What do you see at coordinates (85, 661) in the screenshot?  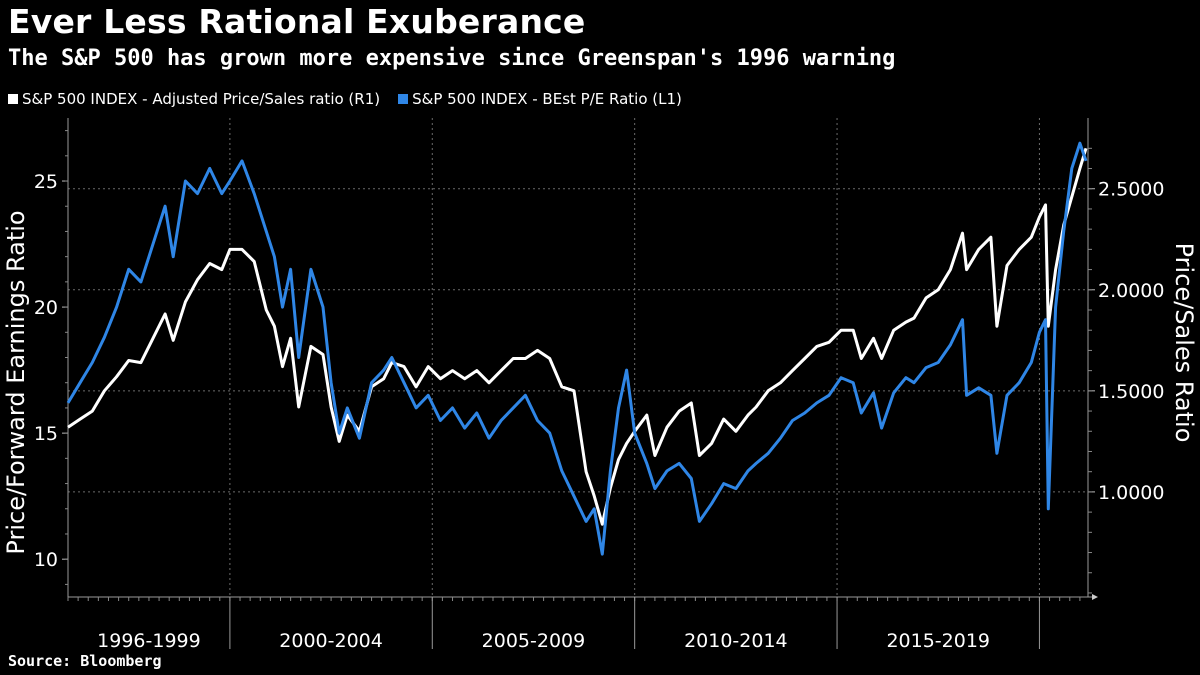 I see `source-note: Source: Bloomberg` at bounding box center [85, 661].